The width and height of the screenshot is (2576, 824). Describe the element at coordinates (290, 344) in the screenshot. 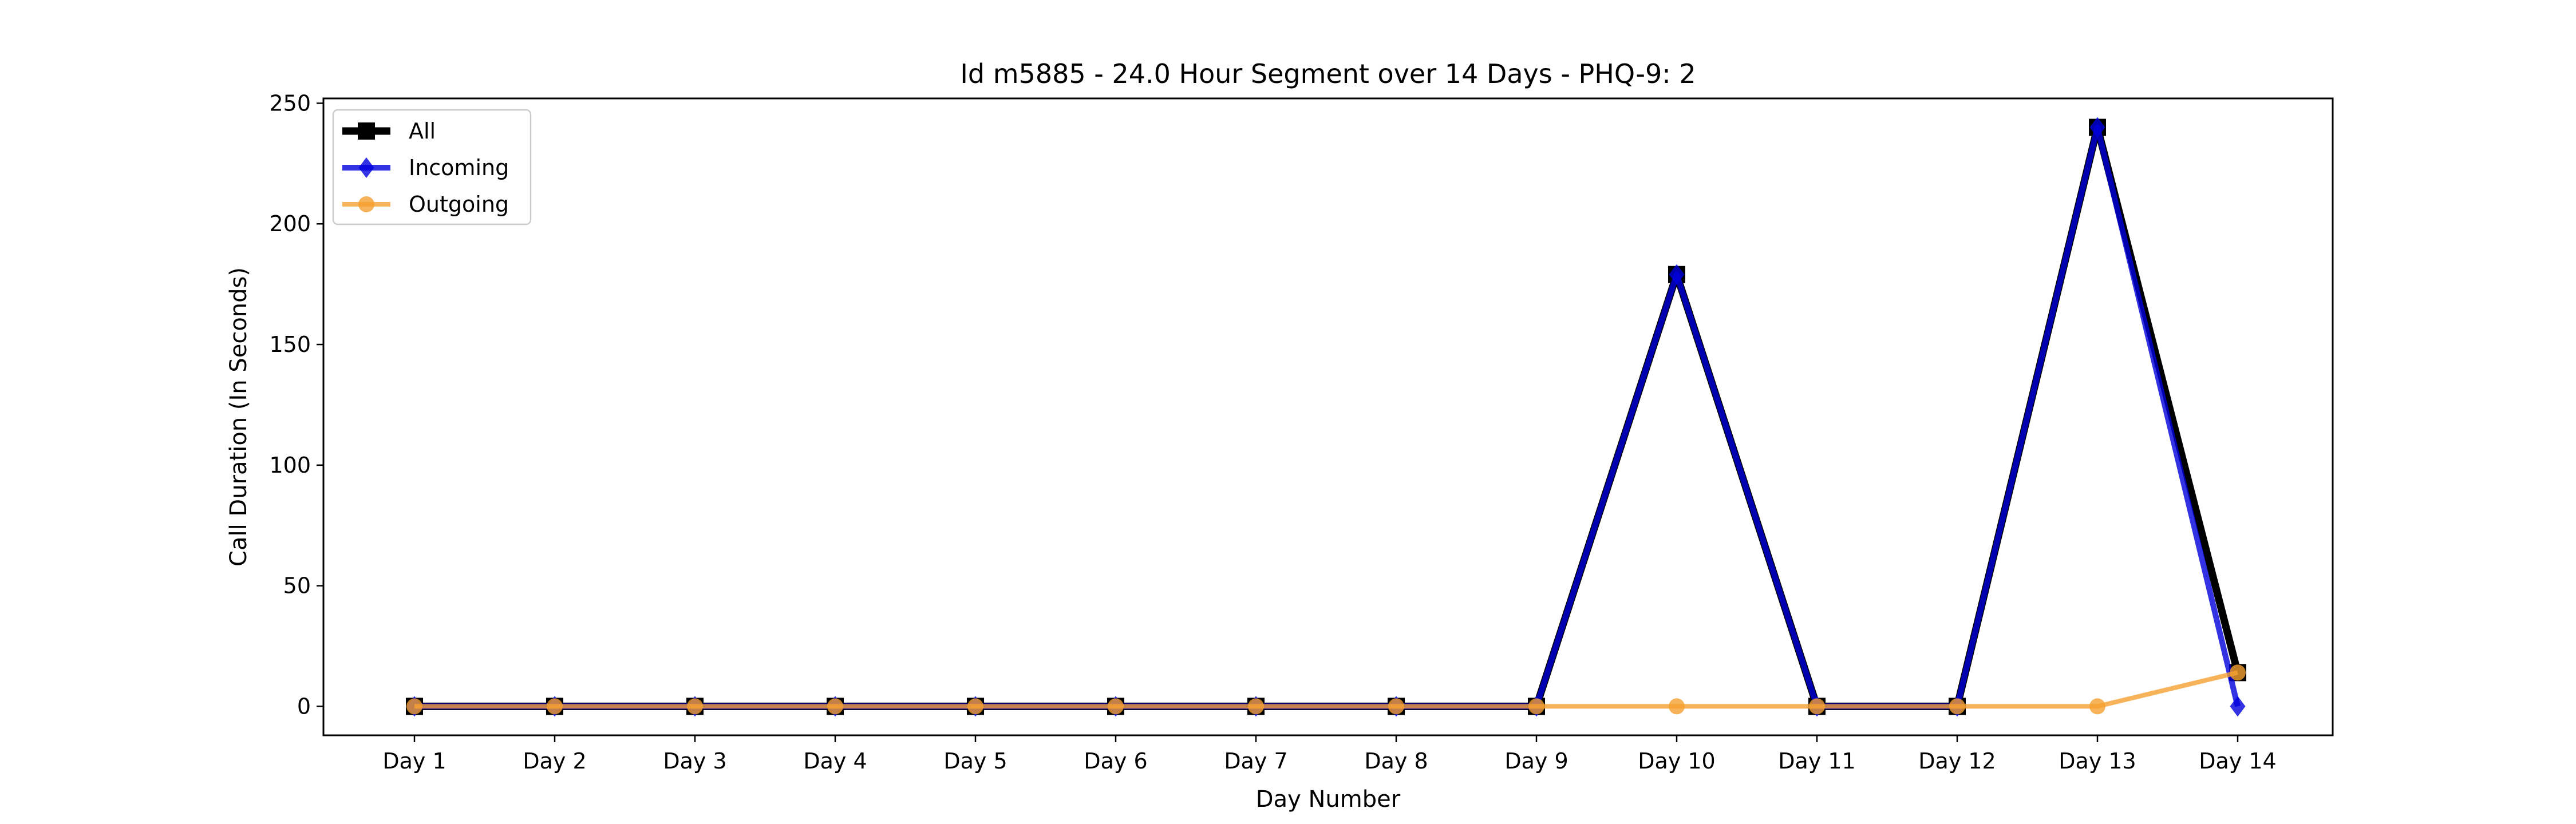

I see `y-tick-label: 150` at that location.